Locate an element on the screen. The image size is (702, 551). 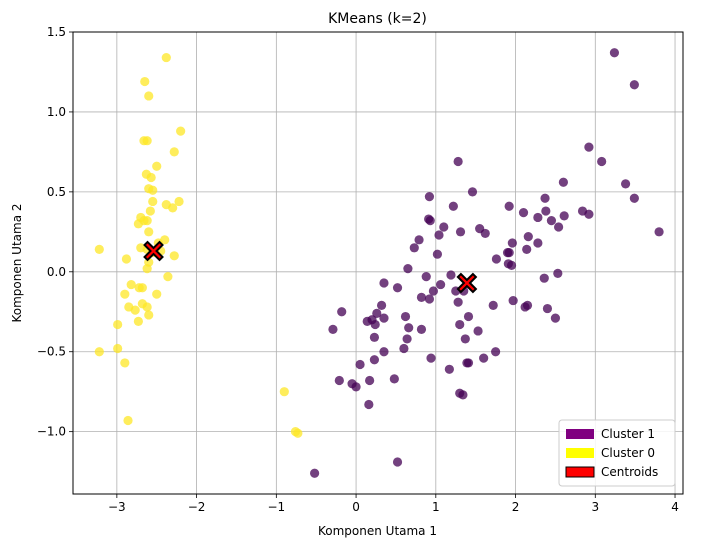
x-axis-ticks: −3 −2 −1 0 1 2 3 4 is located at coordinates (393, 504).